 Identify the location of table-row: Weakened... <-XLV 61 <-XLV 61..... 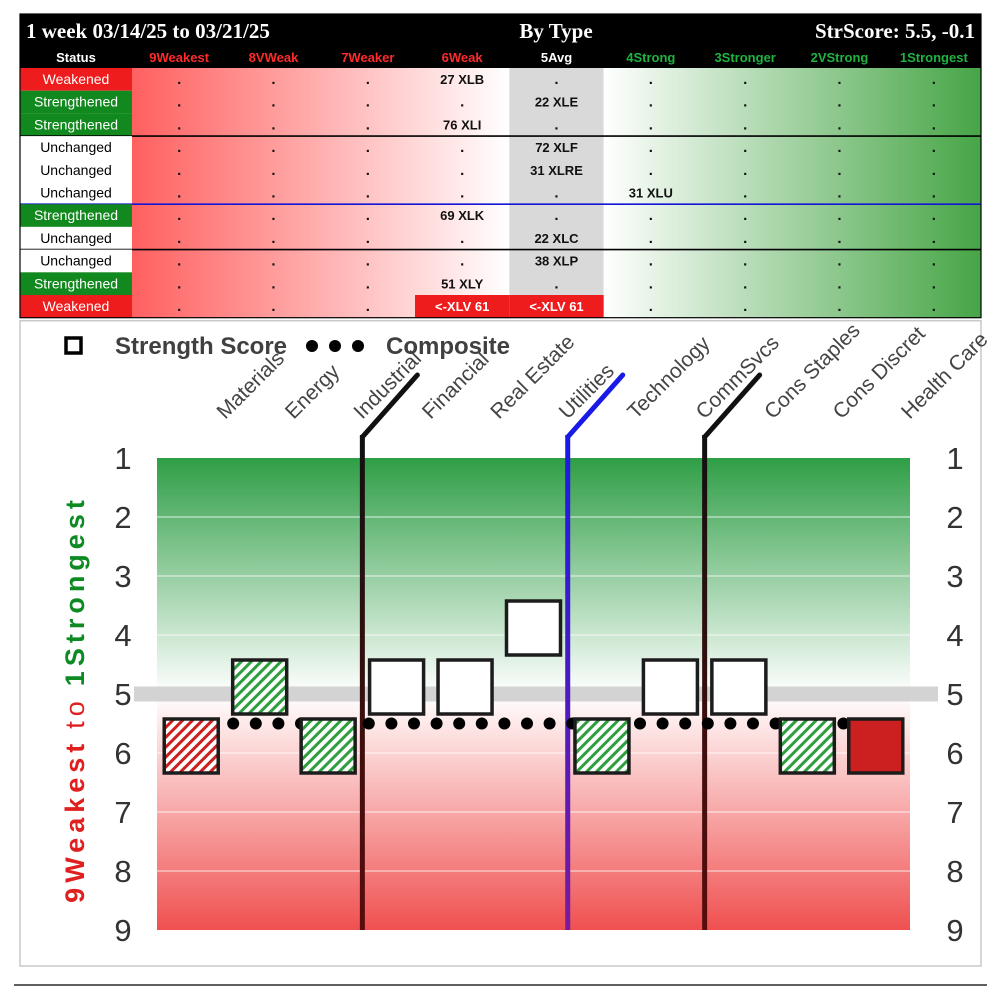
(478, 306).